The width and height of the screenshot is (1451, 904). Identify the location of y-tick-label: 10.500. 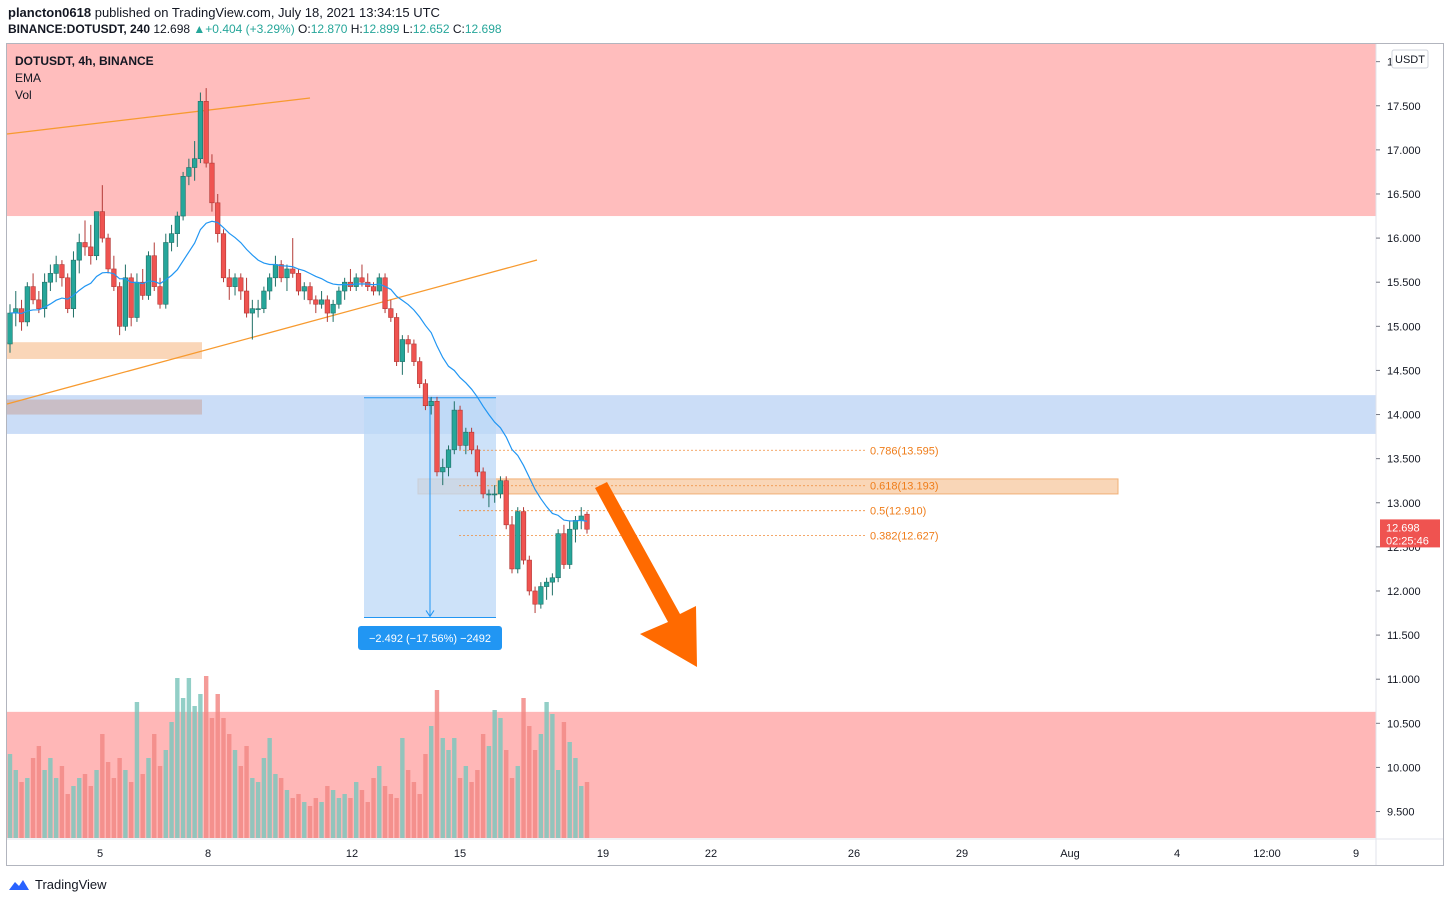
(1404, 724).